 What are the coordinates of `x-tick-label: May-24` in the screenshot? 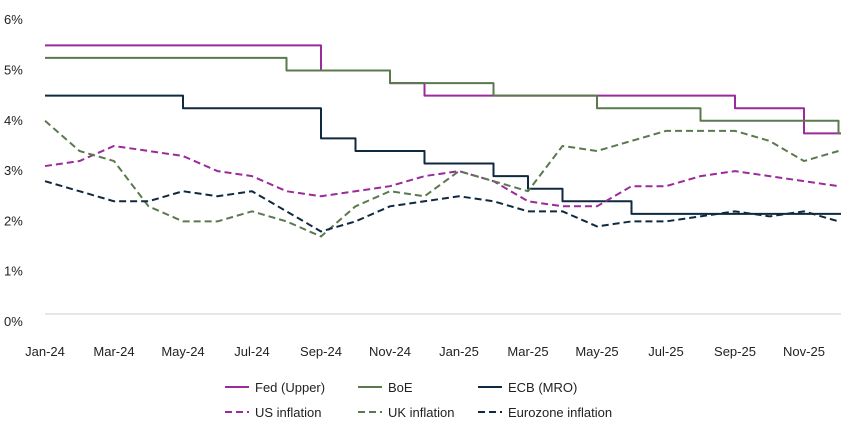 It's located at (182, 351).